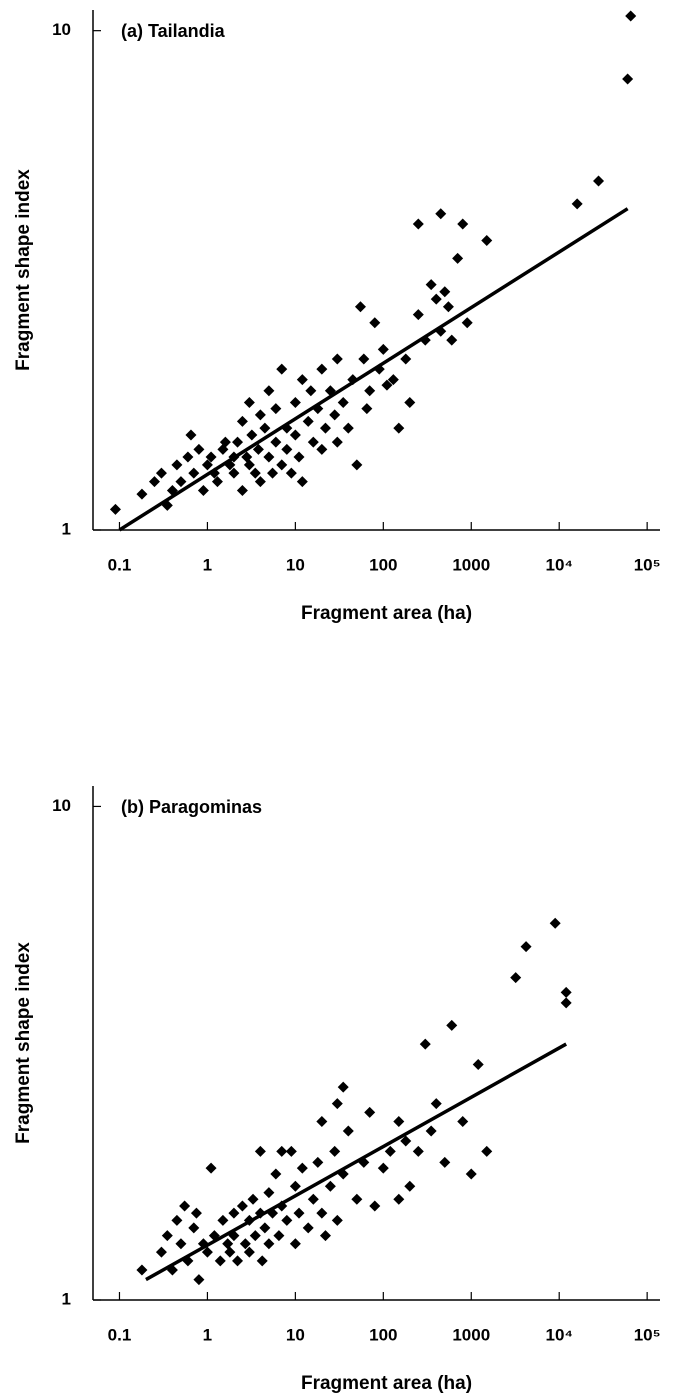 Image resolution: width=677 pixels, height=1400 pixels. What do you see at coordinates (295, 564) in the screenshot?
I see `x-tick-label: 10` at bounding box center [295, 564].